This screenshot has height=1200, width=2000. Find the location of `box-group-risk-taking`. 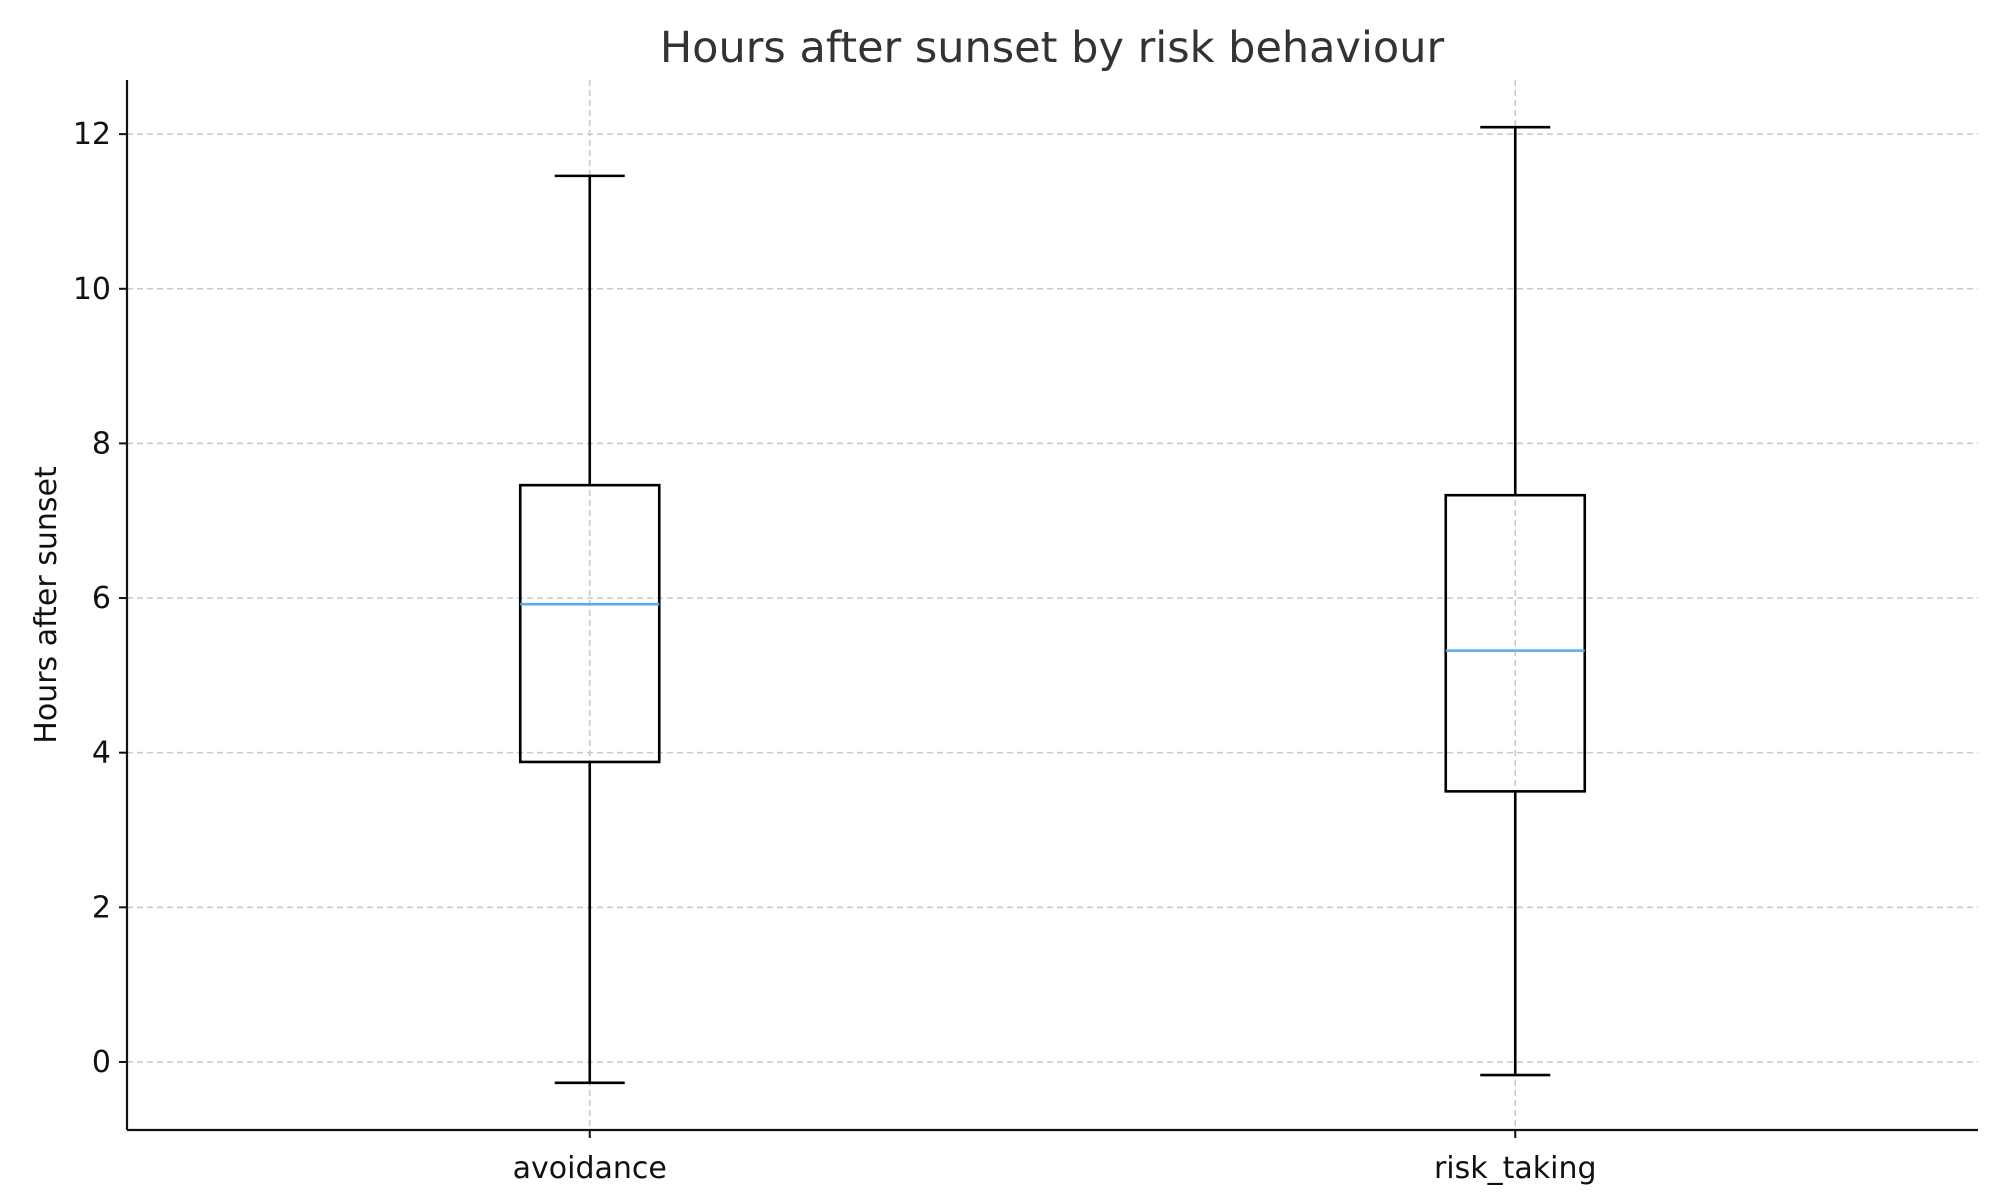

box-group-risk-taking is located at coordinates (1515, 601).